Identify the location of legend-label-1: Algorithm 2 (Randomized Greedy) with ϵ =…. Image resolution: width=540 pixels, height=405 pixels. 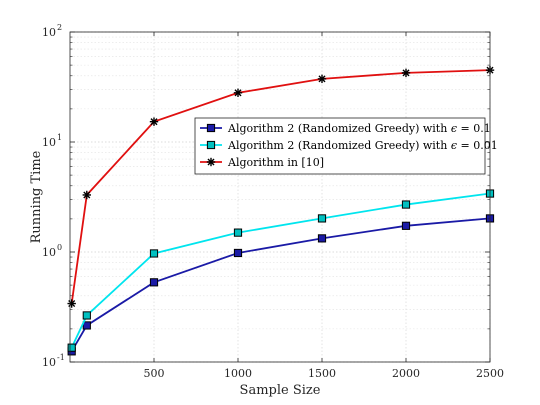
(359, 128).